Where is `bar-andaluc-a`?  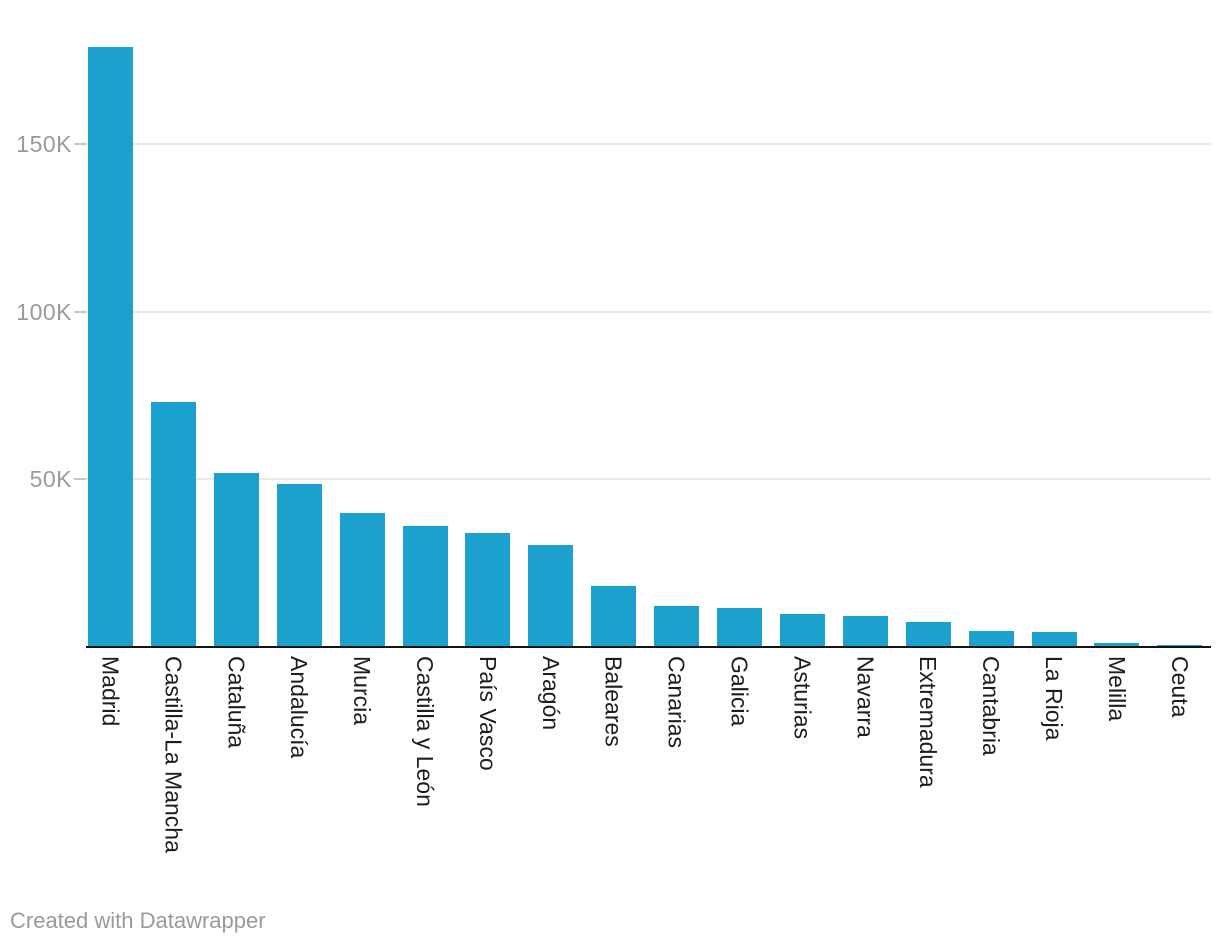
bar-andaluc-a is located at coordinates (299, 565).